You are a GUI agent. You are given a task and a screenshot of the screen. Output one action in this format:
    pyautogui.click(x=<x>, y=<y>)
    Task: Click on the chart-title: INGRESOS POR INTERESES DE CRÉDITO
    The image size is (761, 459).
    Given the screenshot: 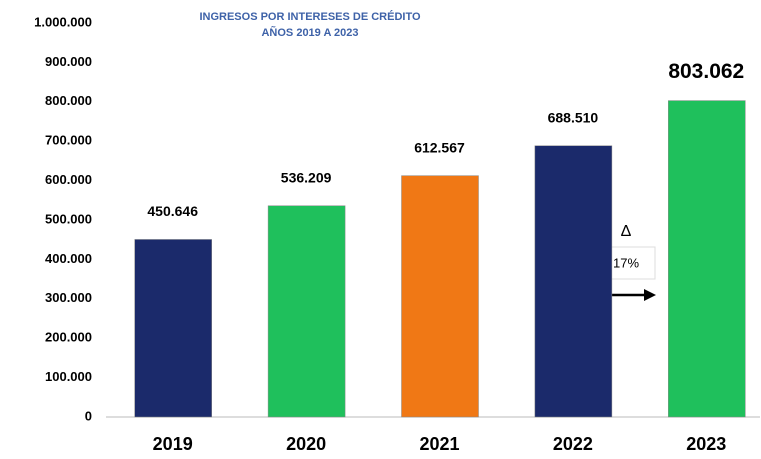 What is the action you would take?
    pyautogui.click(x=310, y=16)
    